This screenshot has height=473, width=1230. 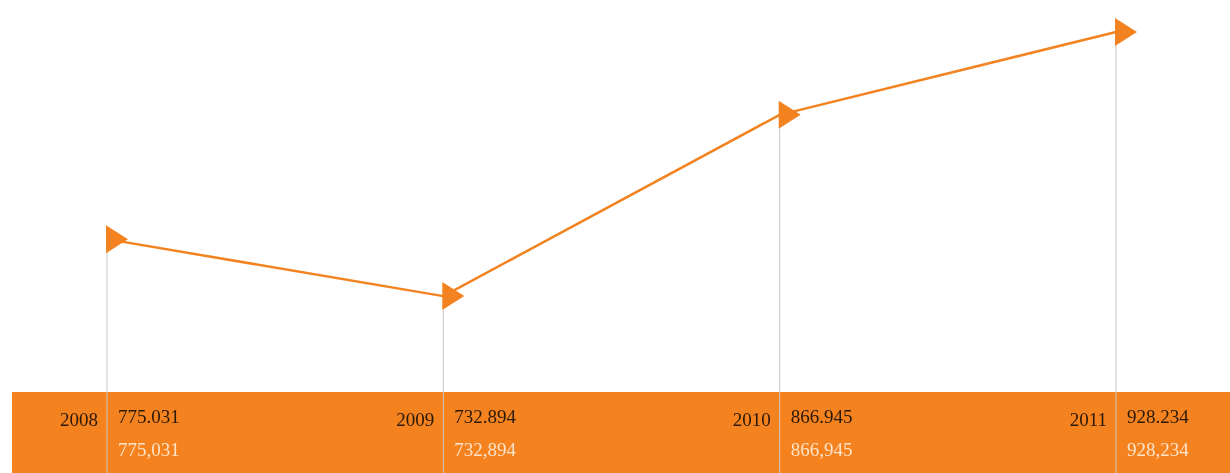 I want to click on text: 775,031, so click(x=149, y=449).